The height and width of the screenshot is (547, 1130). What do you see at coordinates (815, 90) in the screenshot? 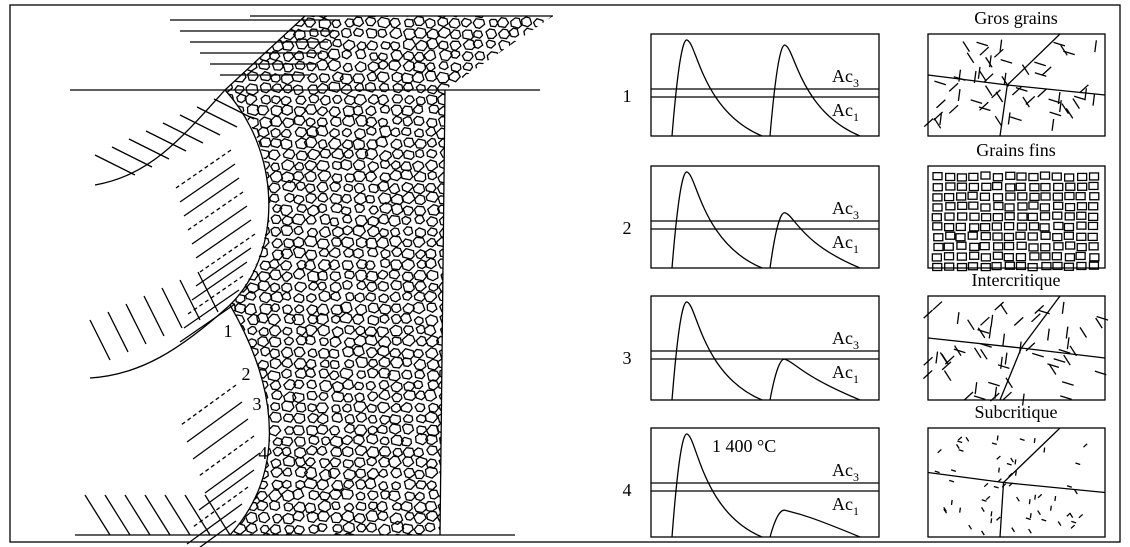
I see `thermal-peak` at bounding box center [815, 90].